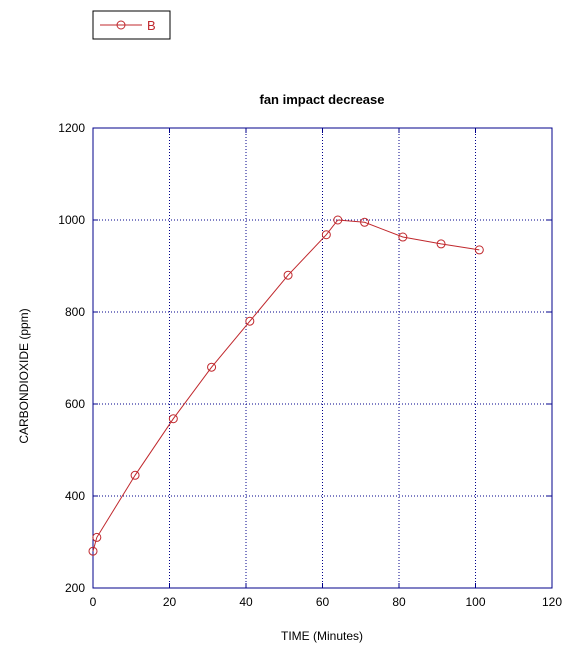  What do you see at coordinates (75, 588) in the screenshot?
I see `y-tick-label: 200` at bounding box center [75, 588].